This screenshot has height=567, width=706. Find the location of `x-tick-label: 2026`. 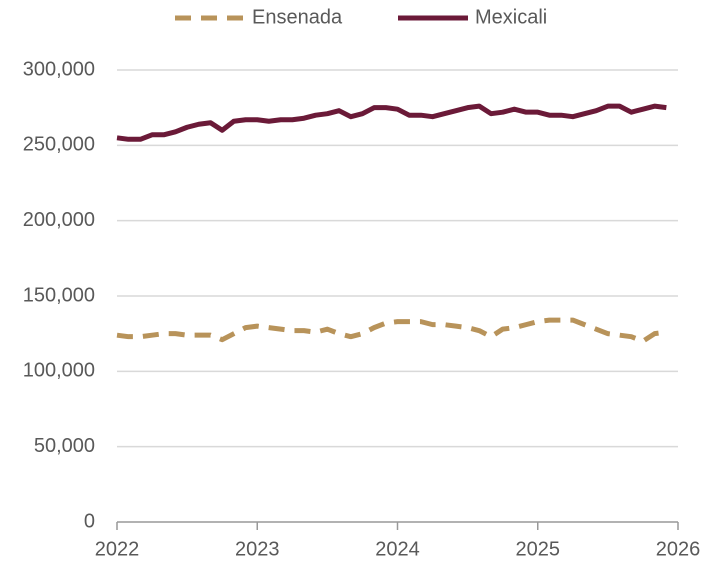

x-tick-label: 2026 is located at coordinates (678, 549).